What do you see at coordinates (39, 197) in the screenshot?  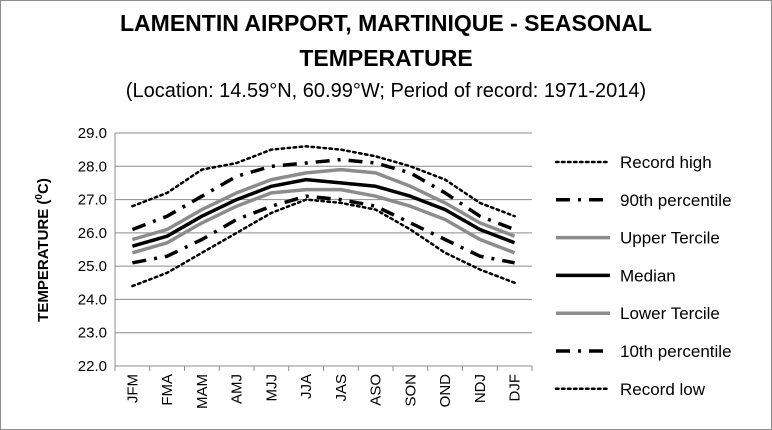 I see `y-axis-label-superscript: 0` at bounding box center [39, 197].